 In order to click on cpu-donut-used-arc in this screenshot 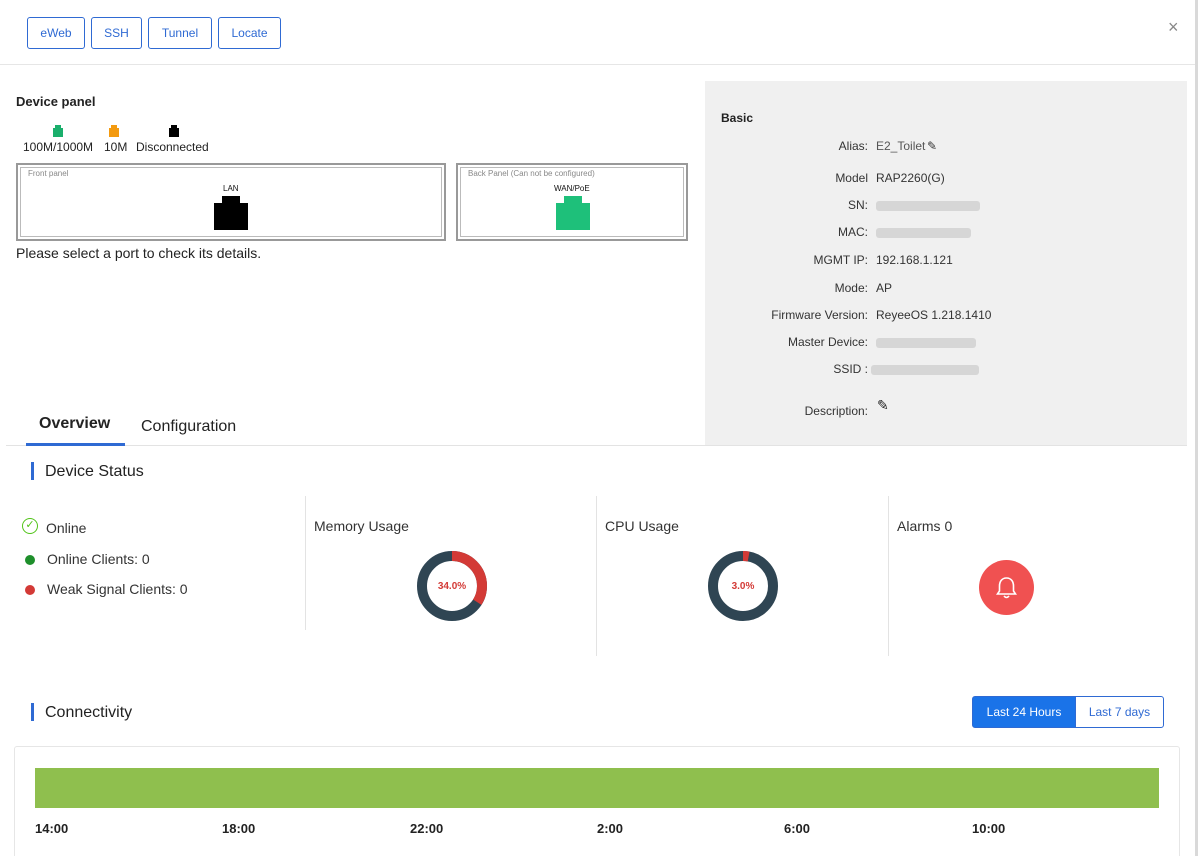, I will do `click(743, 586)`.